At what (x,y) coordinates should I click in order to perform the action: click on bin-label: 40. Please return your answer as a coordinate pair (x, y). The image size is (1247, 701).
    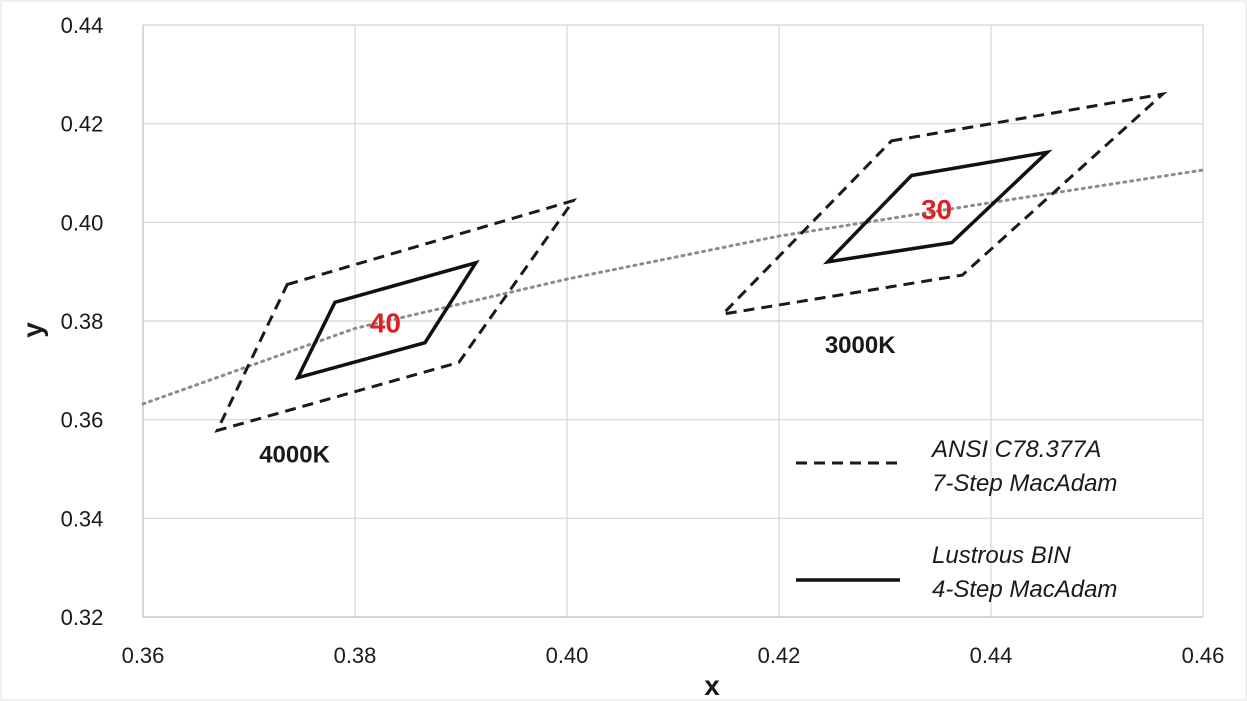
    Looking at the image, I should click on (385, 322).